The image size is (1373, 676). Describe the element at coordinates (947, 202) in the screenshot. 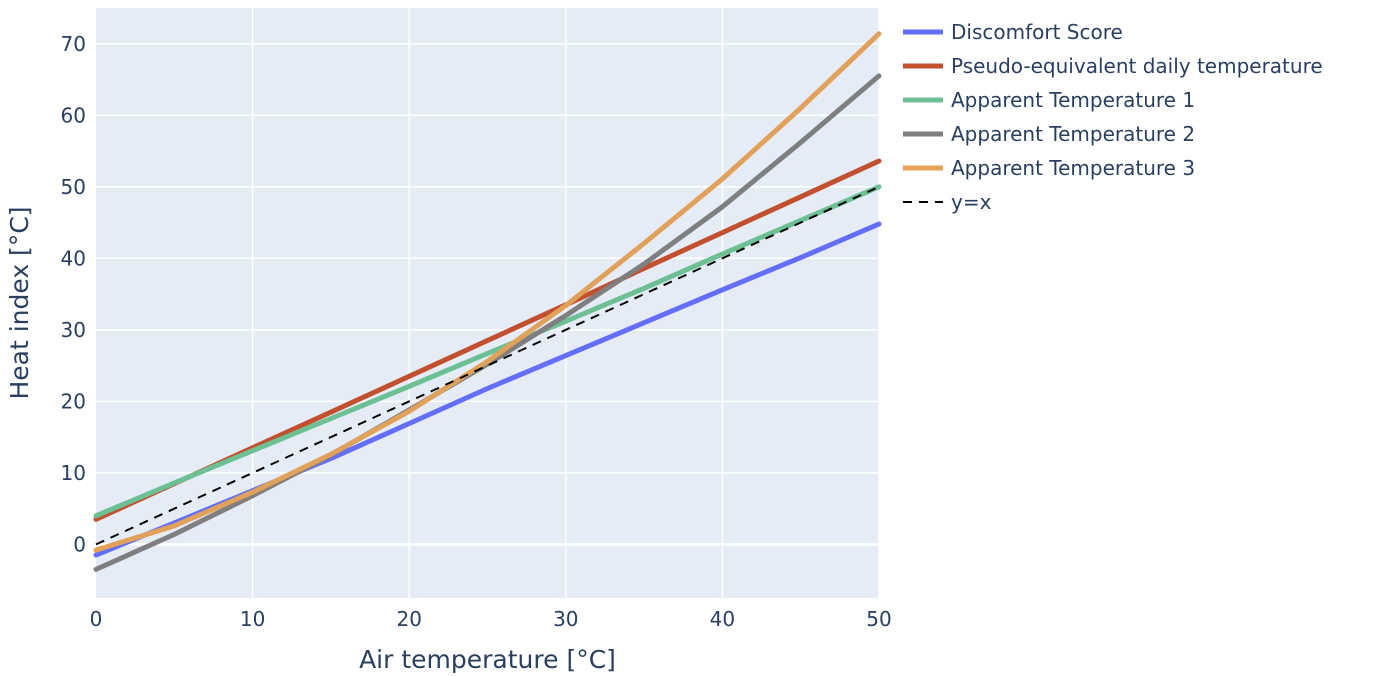

I see `legend-item: y=x` at that location.